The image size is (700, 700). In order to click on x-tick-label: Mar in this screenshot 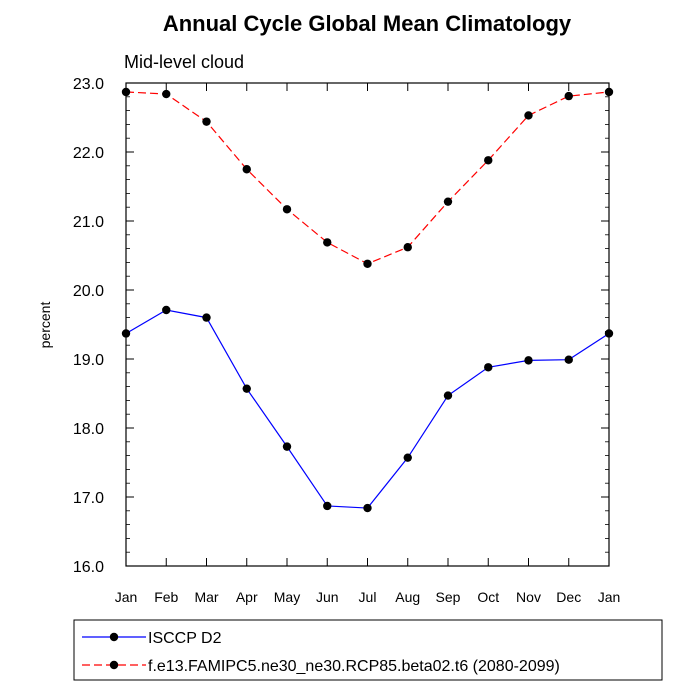, I will do `click(206, 597)`.